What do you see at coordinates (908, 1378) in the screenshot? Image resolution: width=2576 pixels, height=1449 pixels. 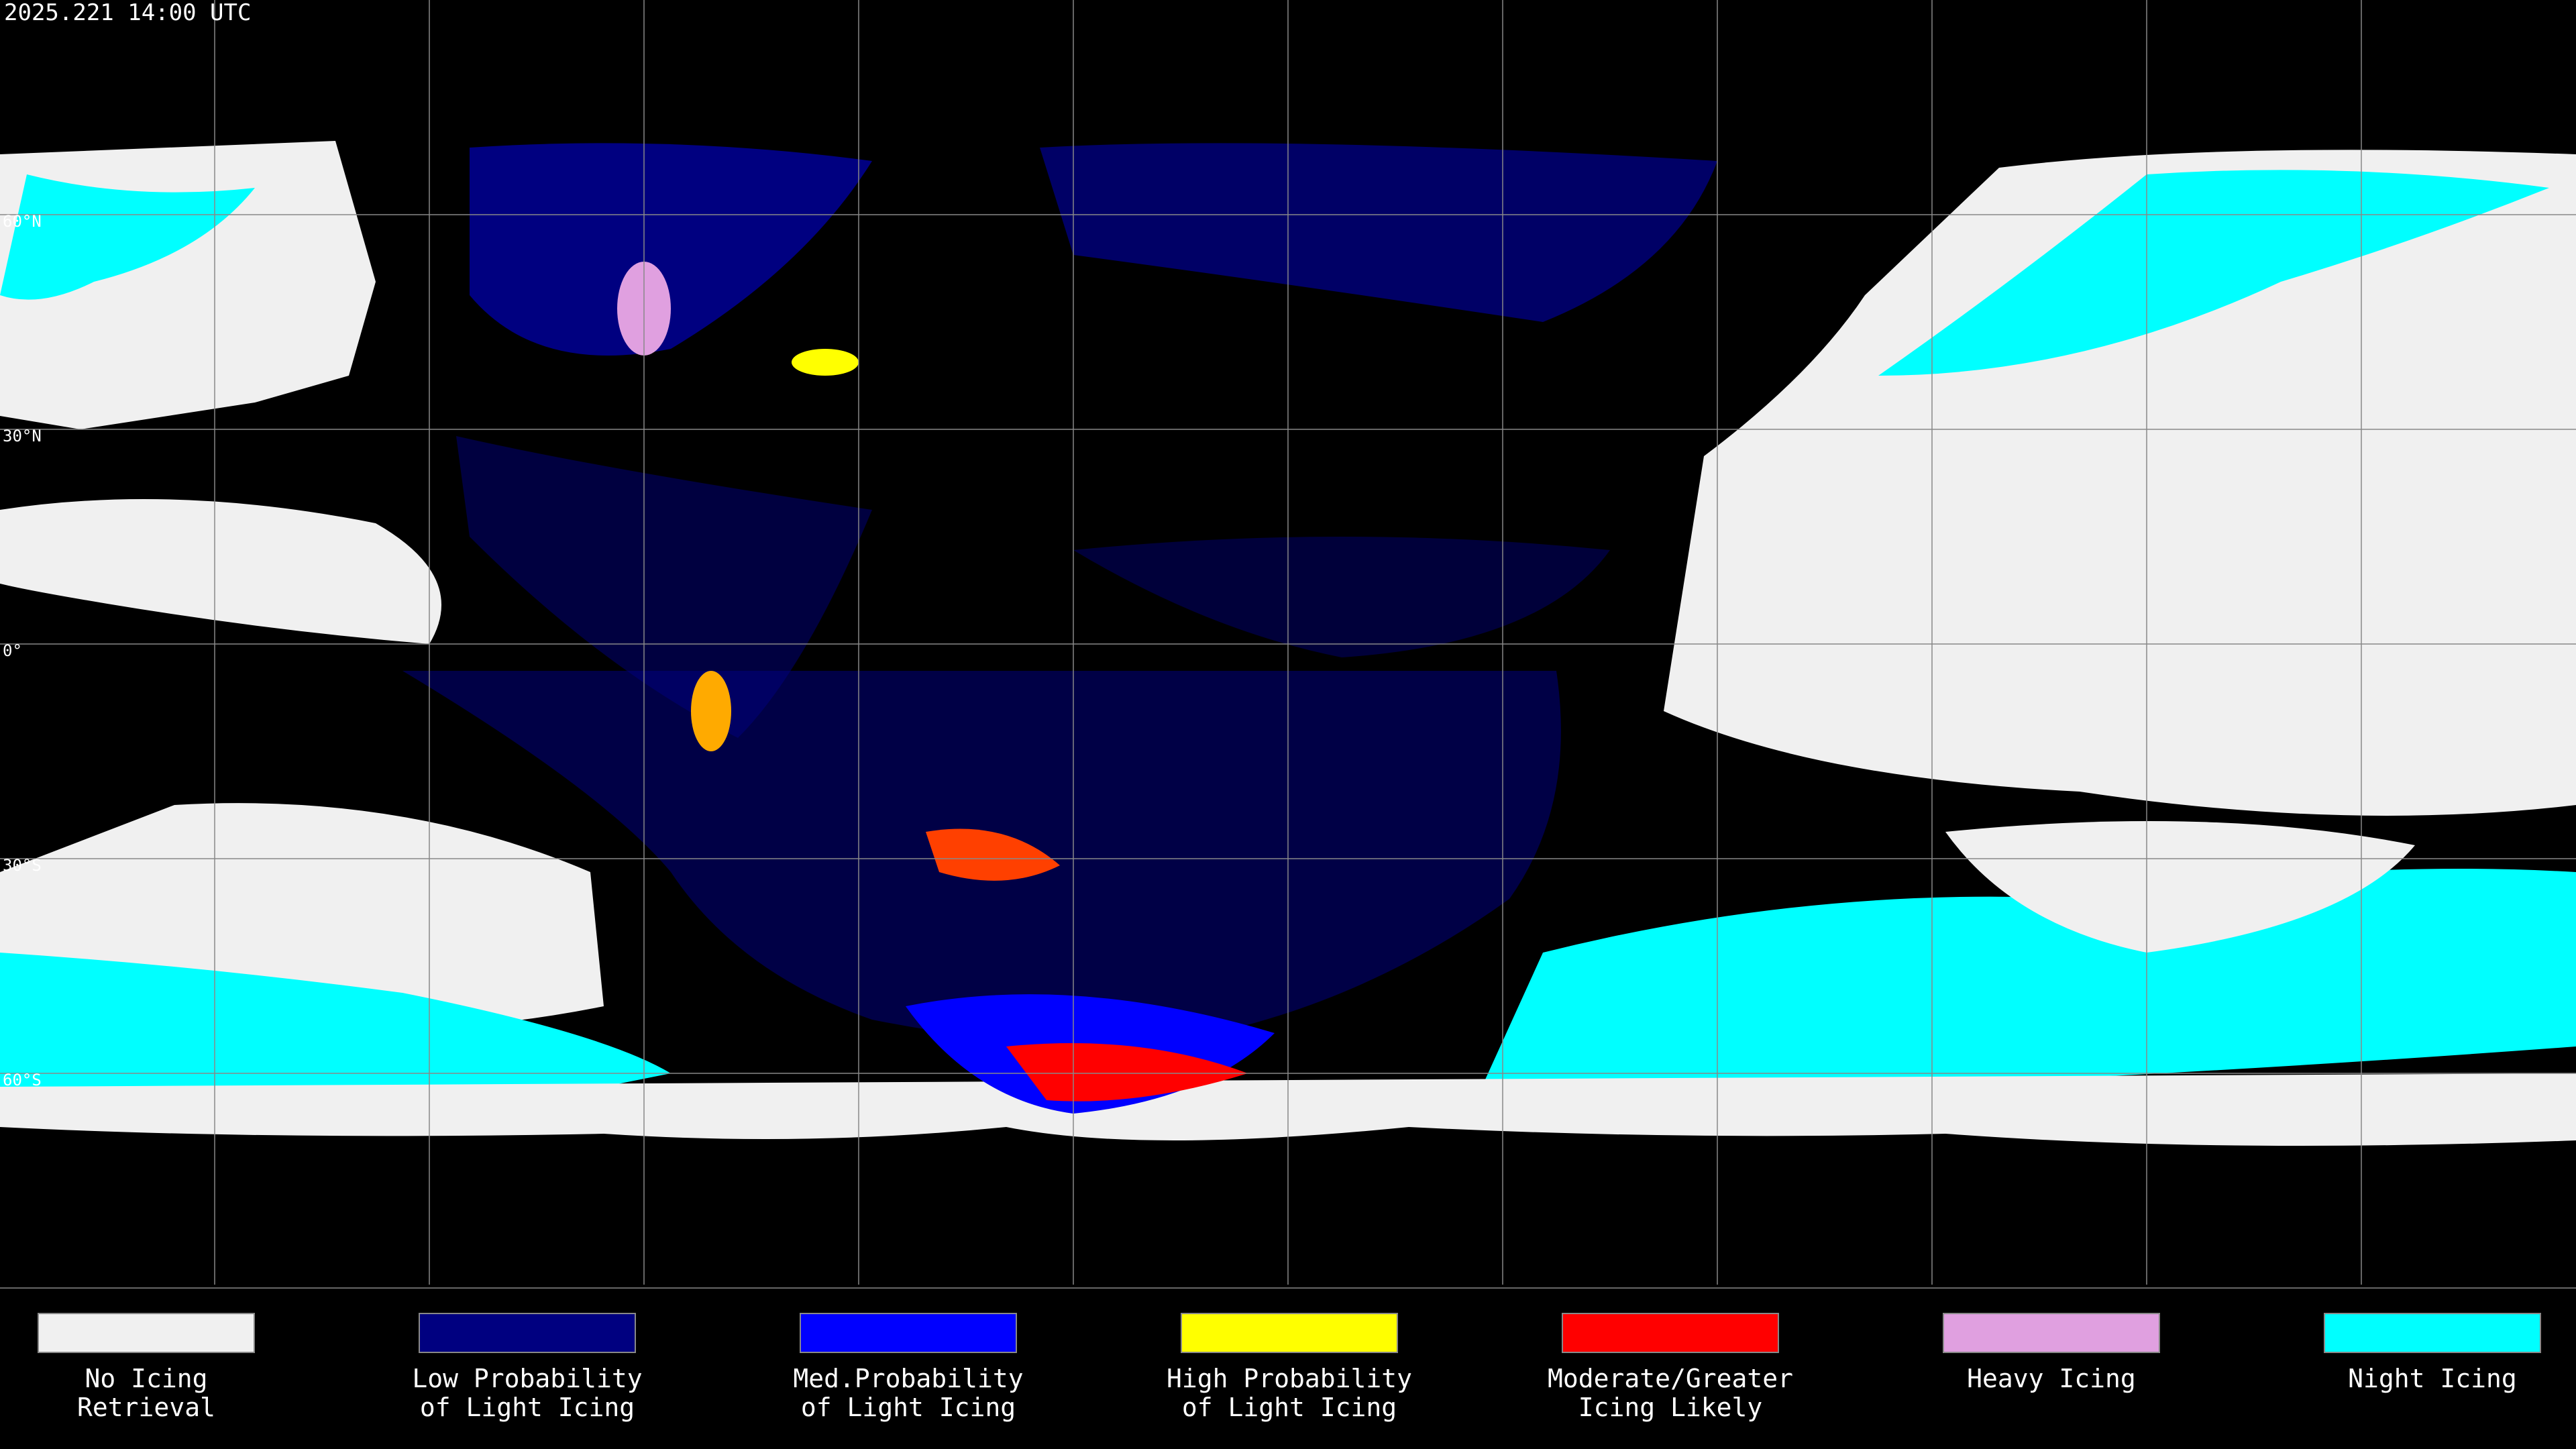 I see `legend-label: Med.Probability` at bounding box center [908, 1378].